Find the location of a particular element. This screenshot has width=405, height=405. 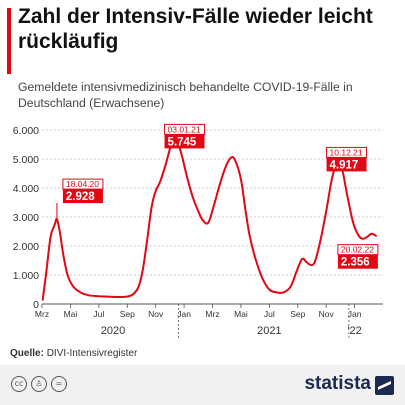

callout-value: 5.745 is located at coordinates (182, 142).